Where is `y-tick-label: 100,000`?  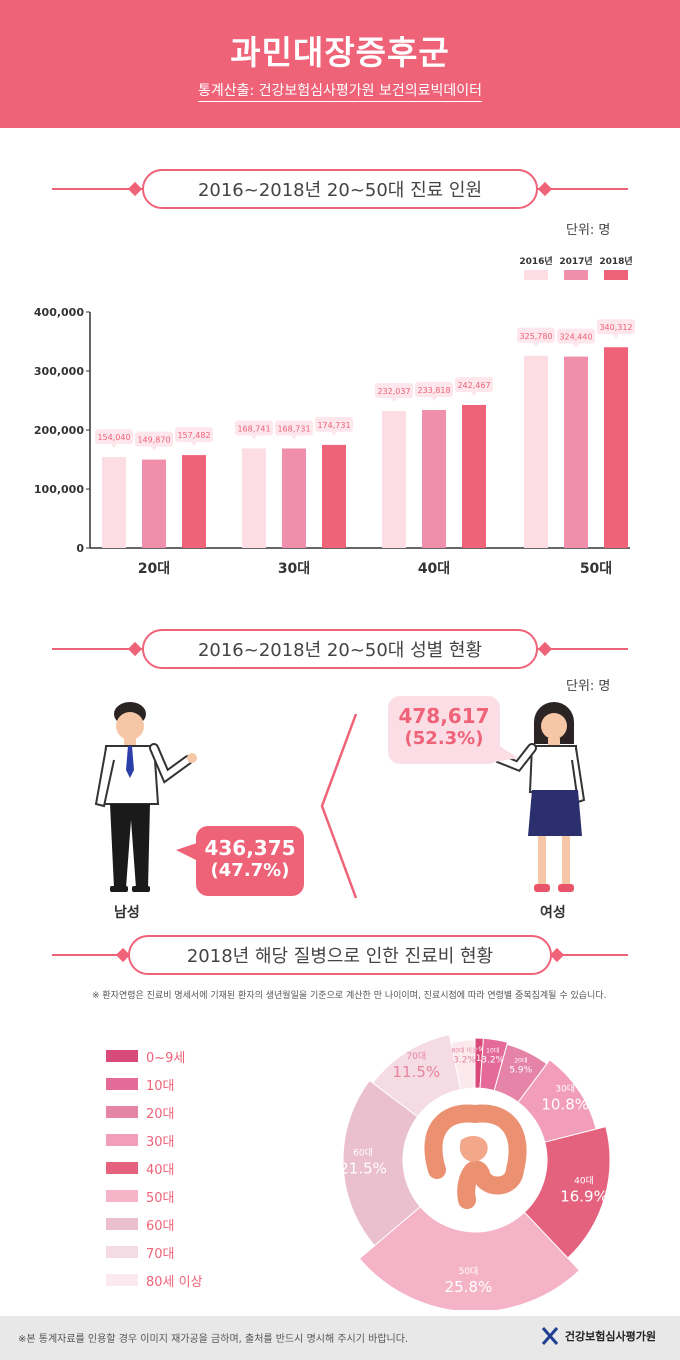 y-tick-label: 100,000 is located at coordinates (59, 489).